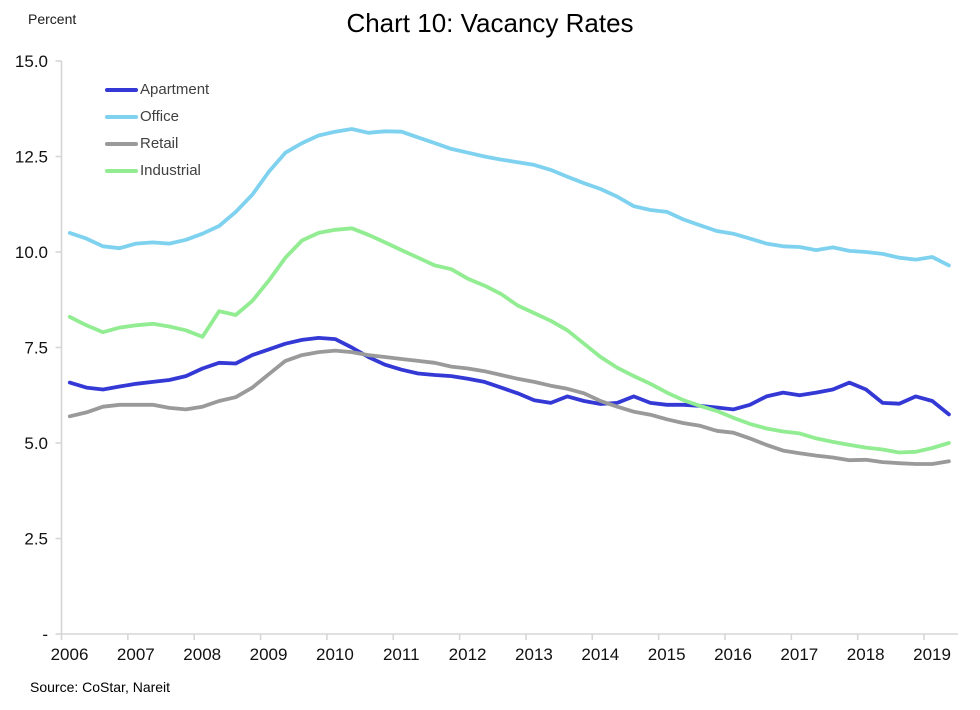 The image size is (980, 710). What do you see at coordinates (121, 170) in the screenshot?
I see `legend-swatch-industrial` at bounding box center [121, 170].